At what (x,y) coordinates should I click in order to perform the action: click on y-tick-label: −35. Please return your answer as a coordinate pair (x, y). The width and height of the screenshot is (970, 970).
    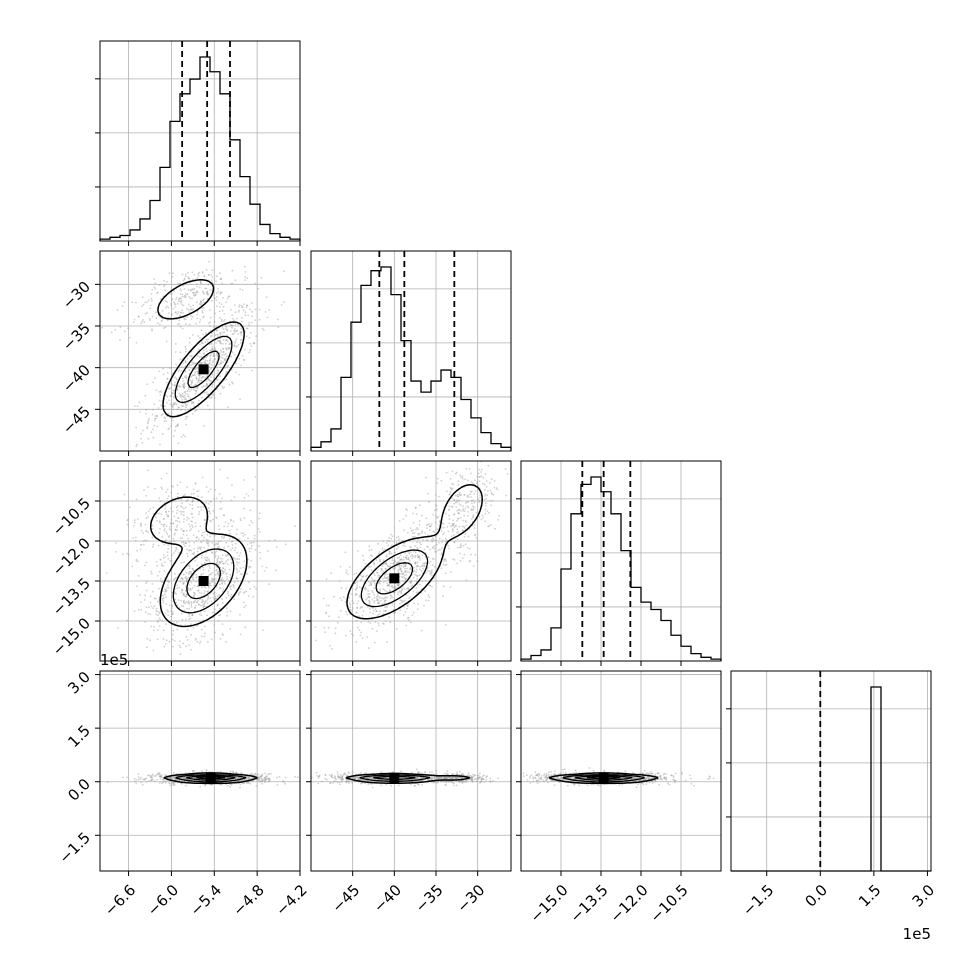
    Looking at the image, I should click on (76, 336).